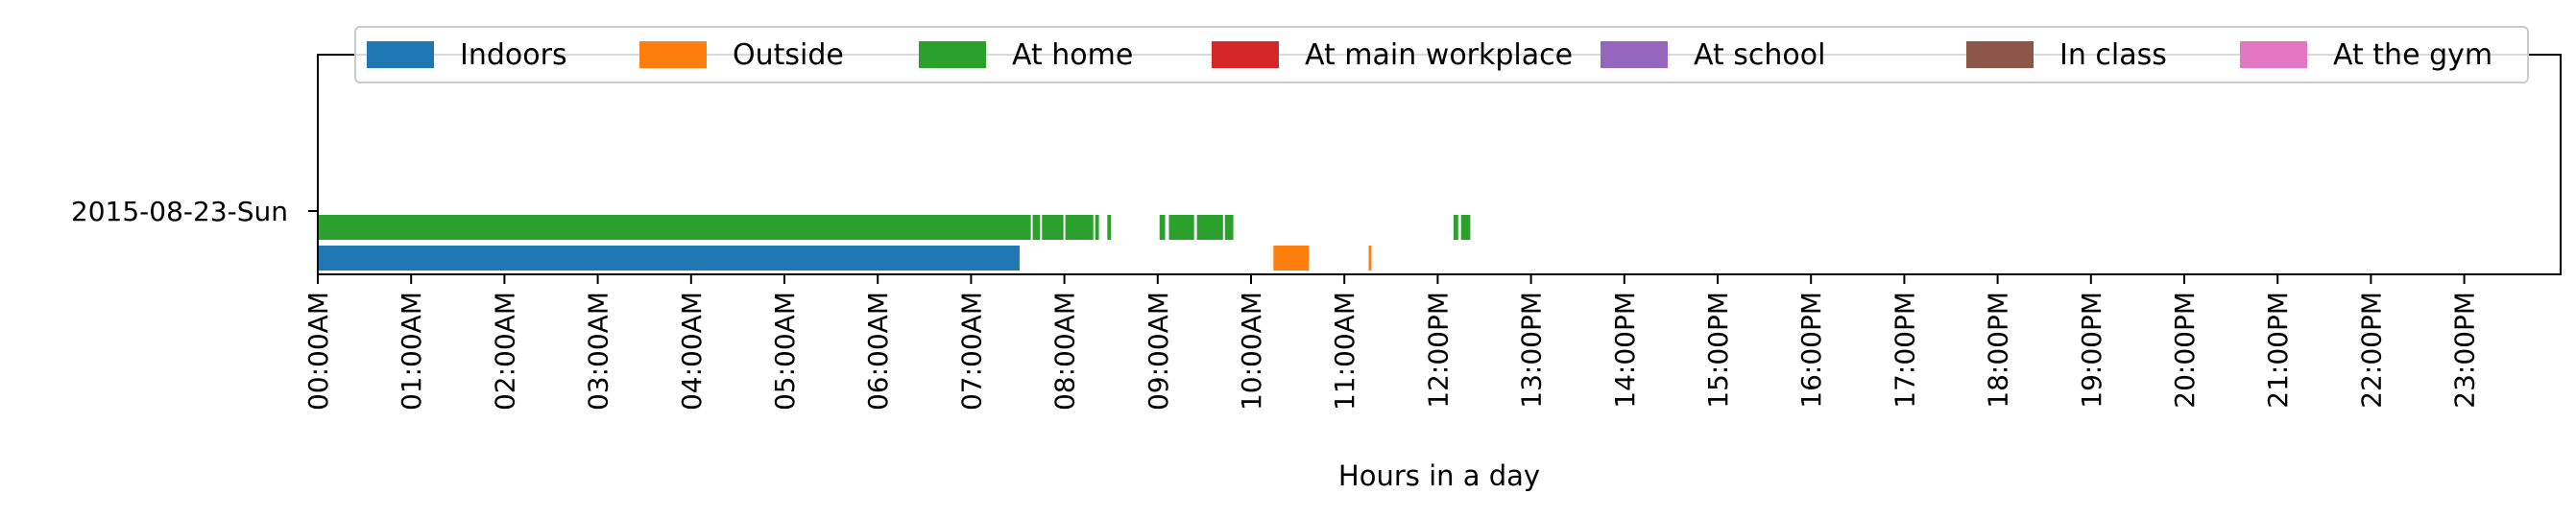 This screenshot has height=518, width=2576. I want to click on x-tick-label: 06:00AM, so click(878, 351).